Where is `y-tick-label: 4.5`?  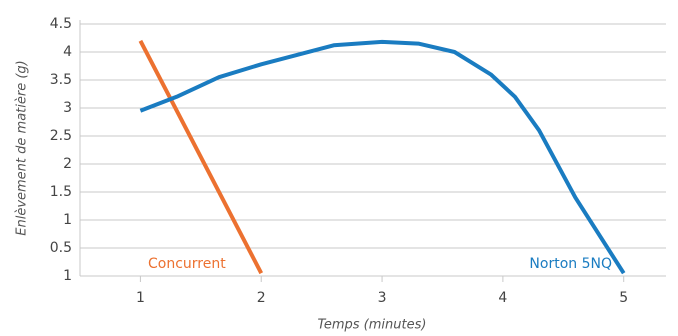 y-tick-label: 4.5 is located at coordinates (61, 24).